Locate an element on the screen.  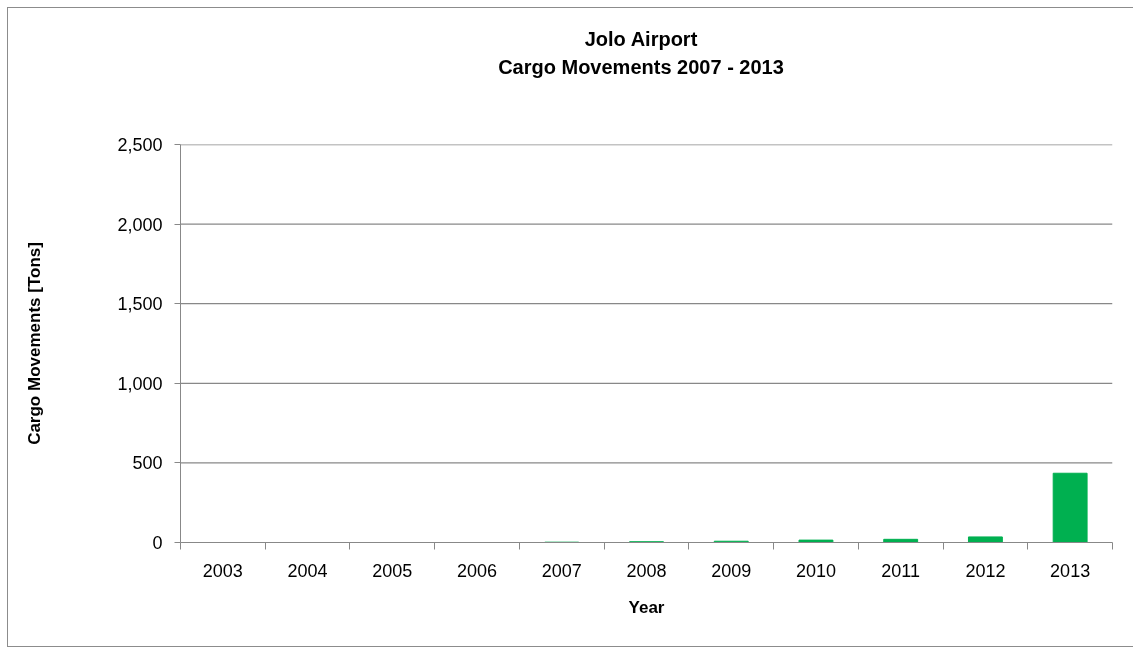
y-tick-label: 2,500 is located at coordinates (140, 145).